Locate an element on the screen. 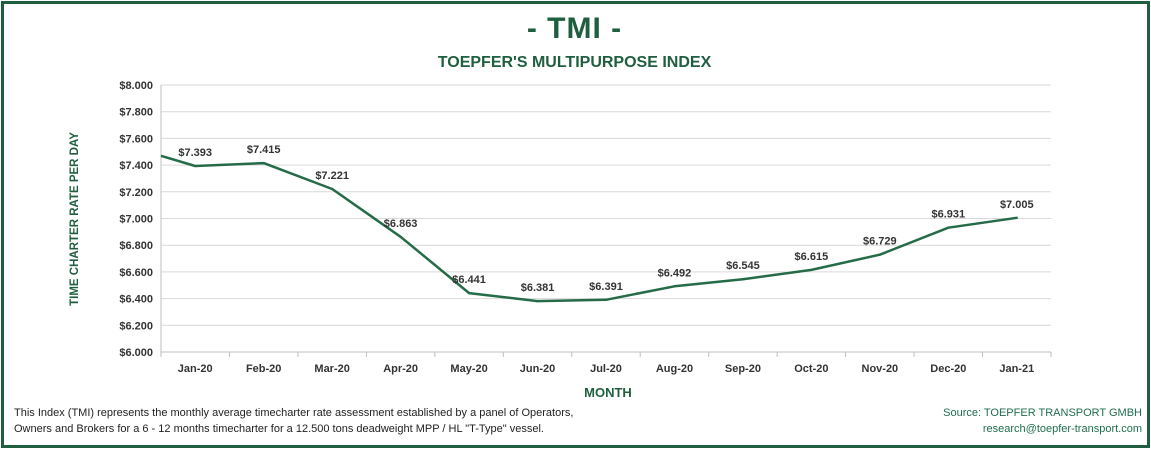 The width and height of the screenshot is (1151, 449). y-tick-label: $6.600 is located at coordinates (136, 273).